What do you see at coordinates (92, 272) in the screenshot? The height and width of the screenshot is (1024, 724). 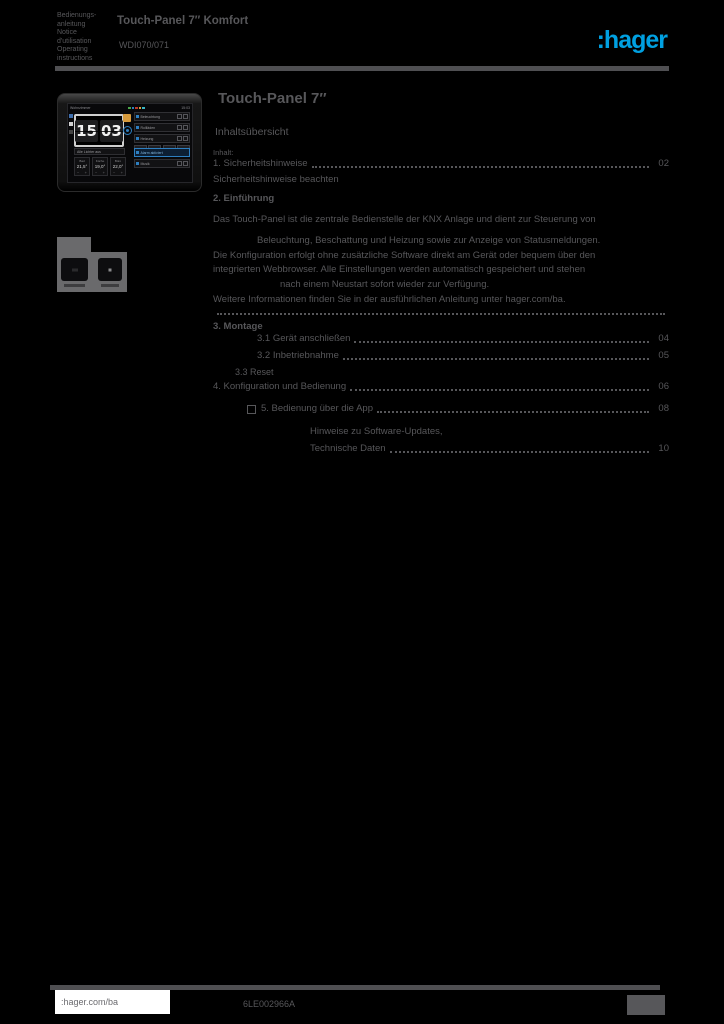 I see `accessories-photo` at bounding box center [92, 272].